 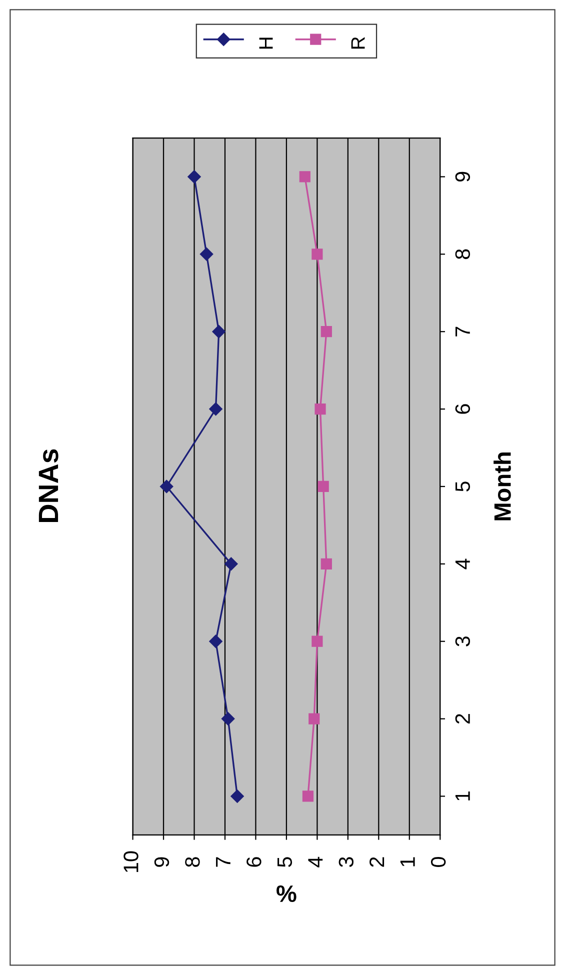 I want to click on x-tick-label: 0, so click(x=438, y=862).